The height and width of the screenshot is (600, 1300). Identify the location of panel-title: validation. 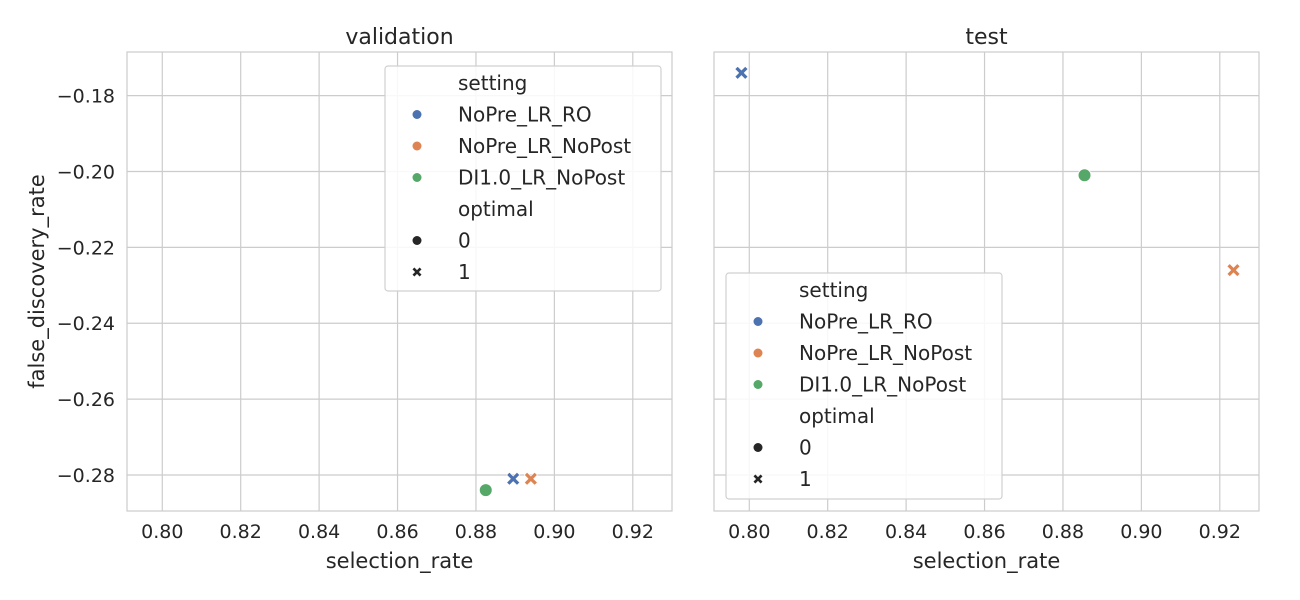
(399, 37).